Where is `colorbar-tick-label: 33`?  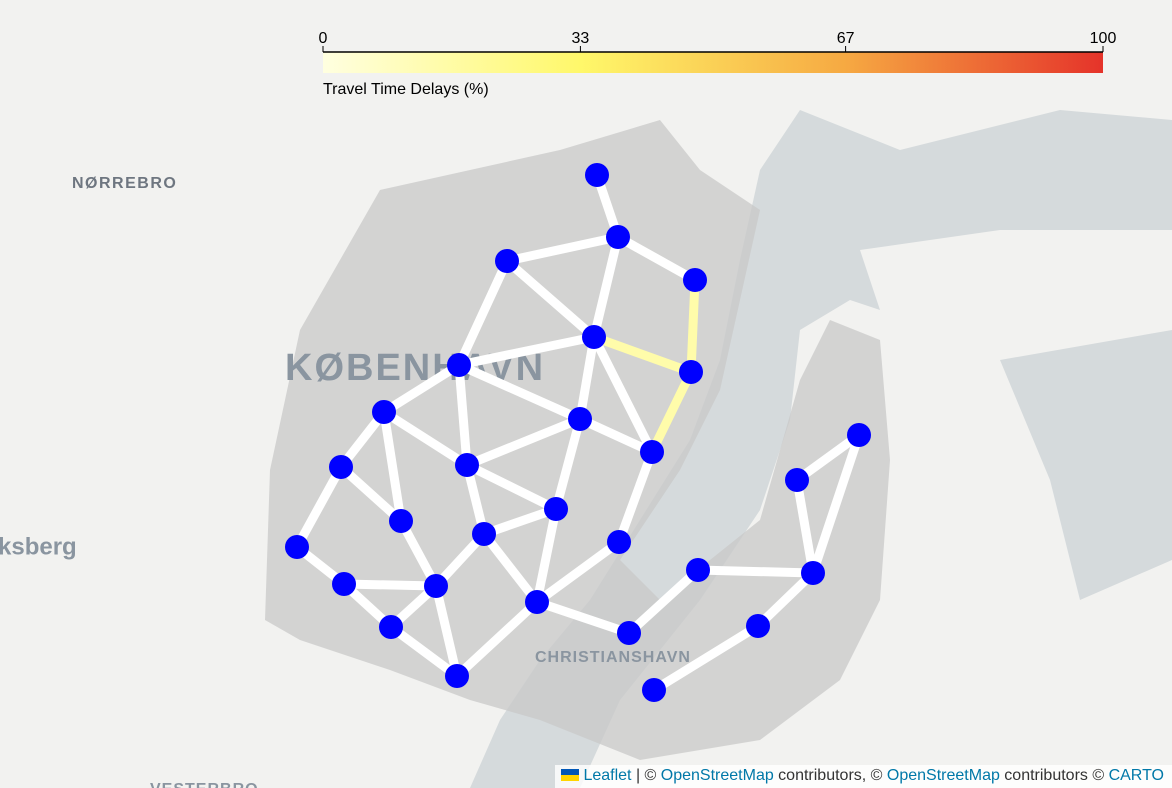
colorbar-tick-label: 33 is located at coordinates (581, 38).